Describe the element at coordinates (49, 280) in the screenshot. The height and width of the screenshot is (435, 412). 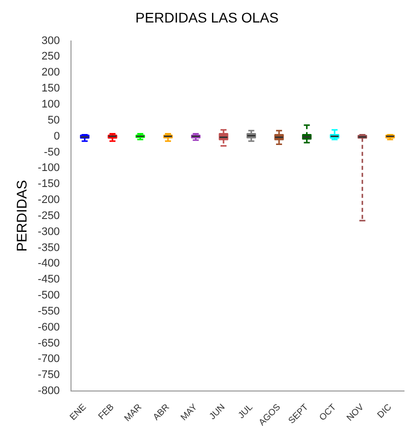
I see `y-tick-label: -450` at that location.